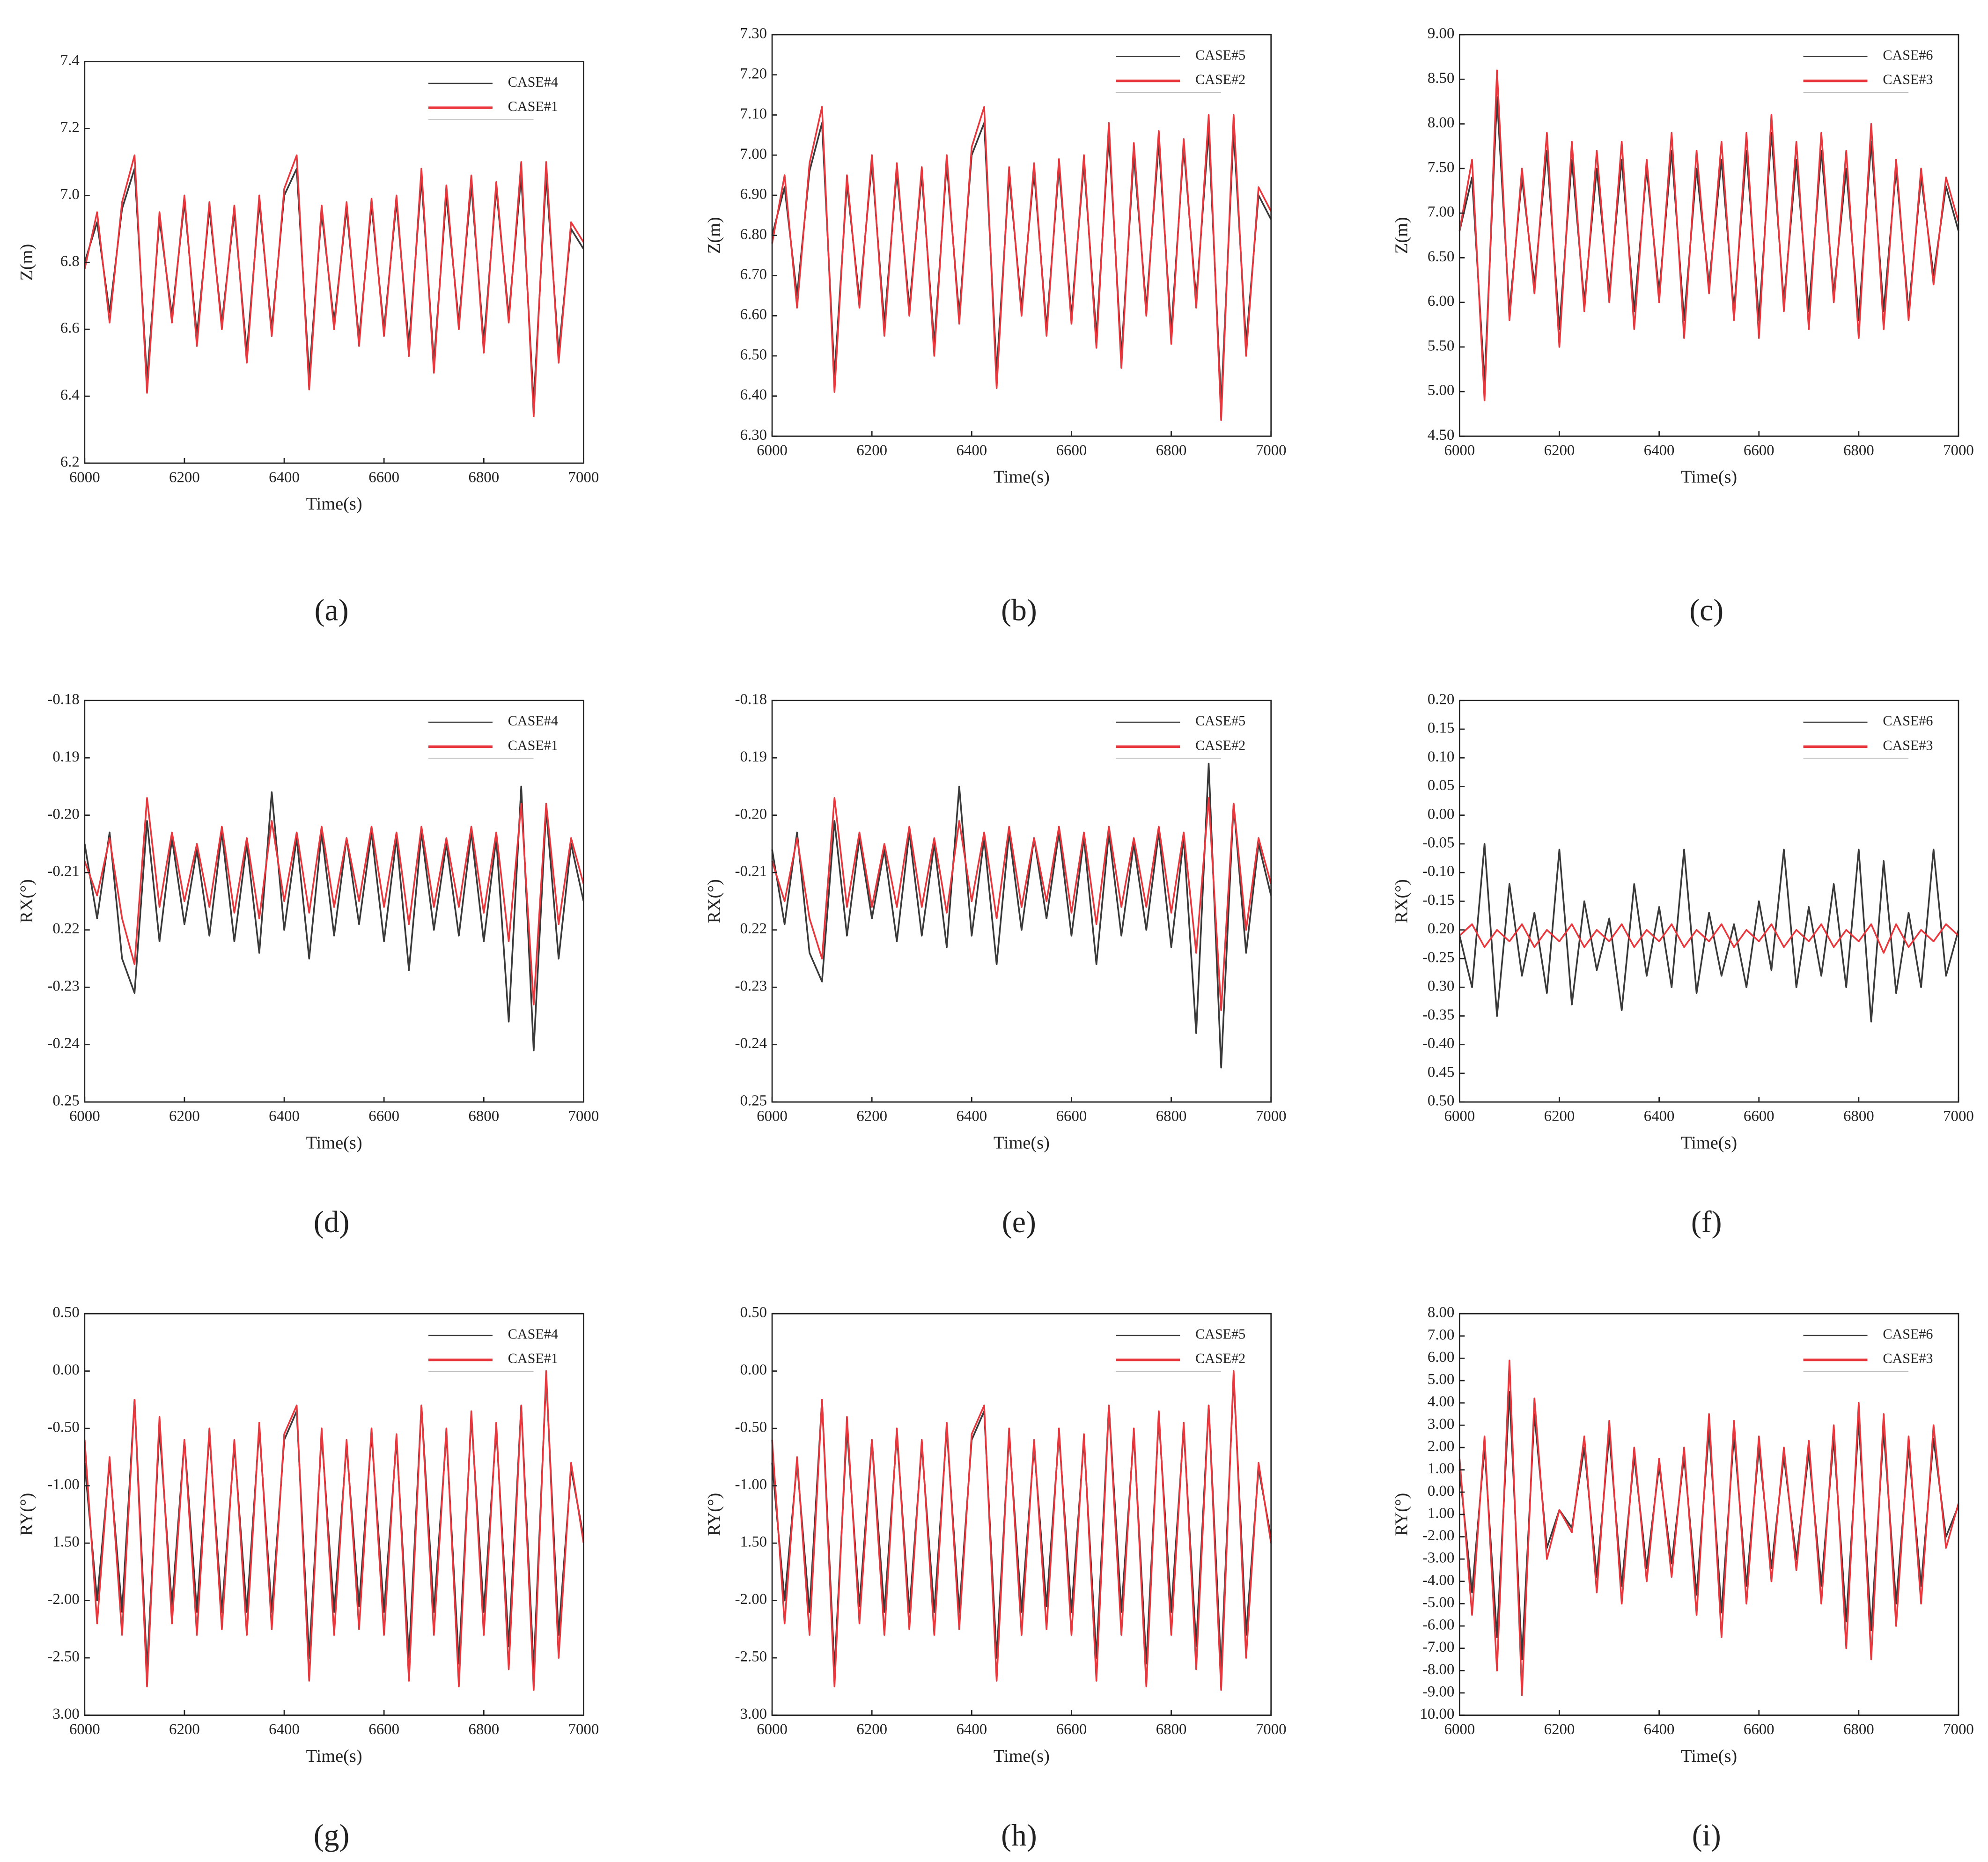 This screenshot has width=1988, height=1862. What do you see at coordinates (1442, 435) in the screenshot?
I see `y-tick-label: 4.50` at bounding box center [1442, 435].